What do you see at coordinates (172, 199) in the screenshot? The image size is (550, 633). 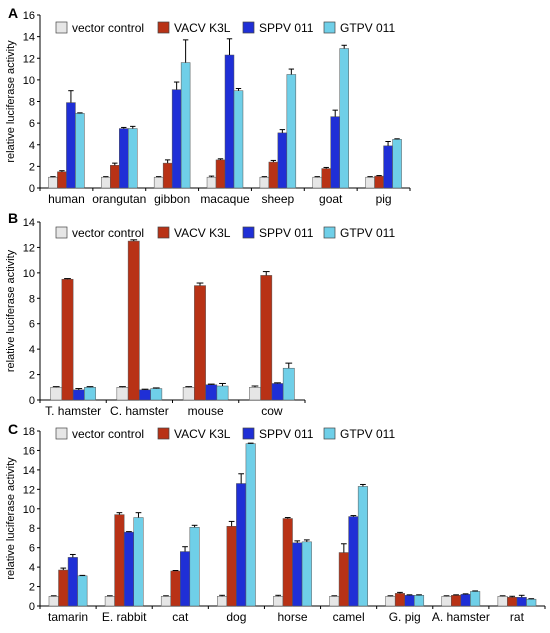 I see `x-tick-label: gibbon` at bounding box center [172, 199].